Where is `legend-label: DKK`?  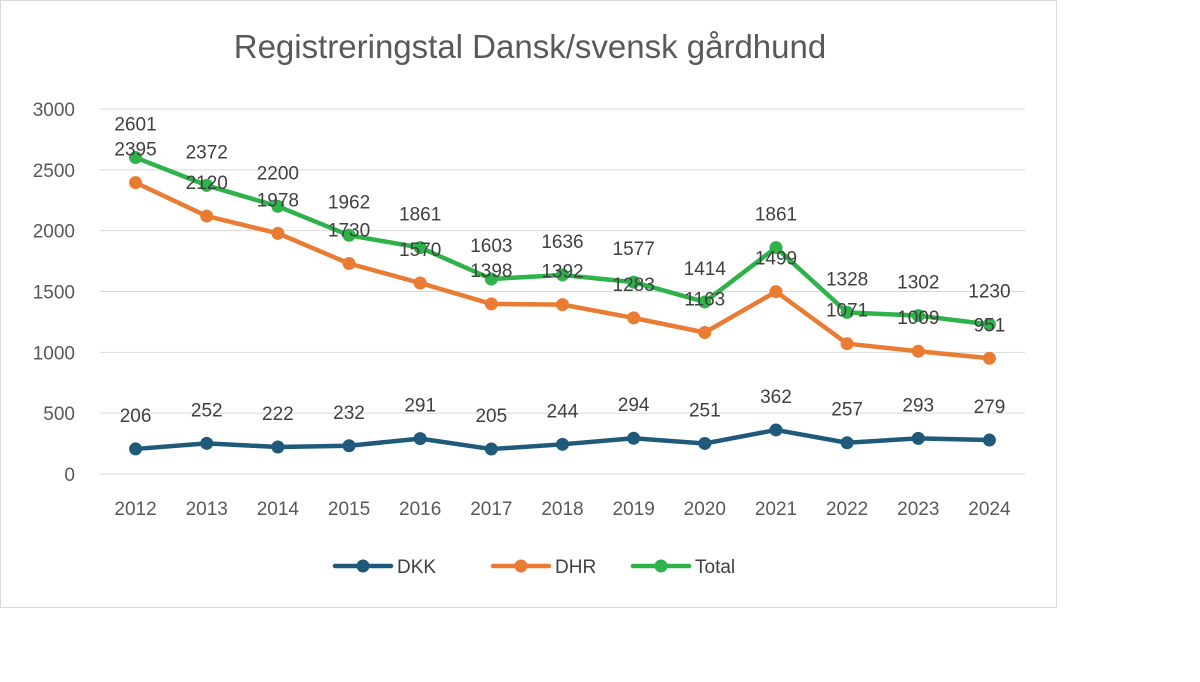 legend-label: DKK is located at coordinates (416, 567).